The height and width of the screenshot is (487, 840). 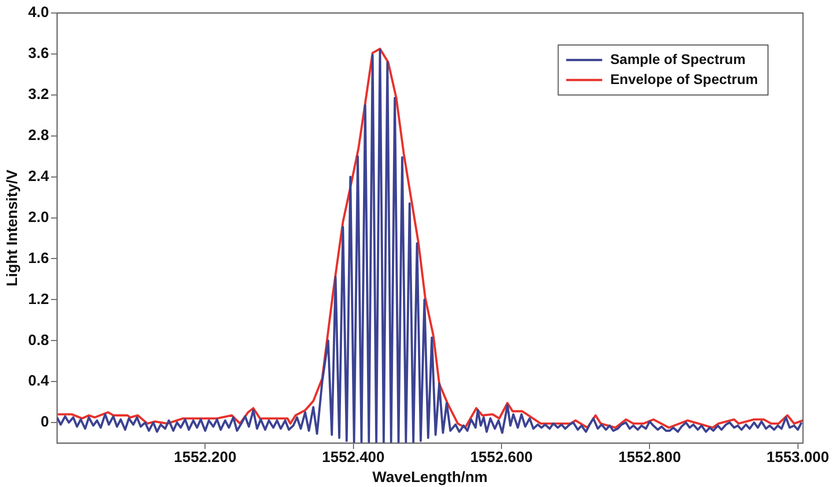 I want to click on x-tick-label: 1552.400, so click(x=353, y=457).